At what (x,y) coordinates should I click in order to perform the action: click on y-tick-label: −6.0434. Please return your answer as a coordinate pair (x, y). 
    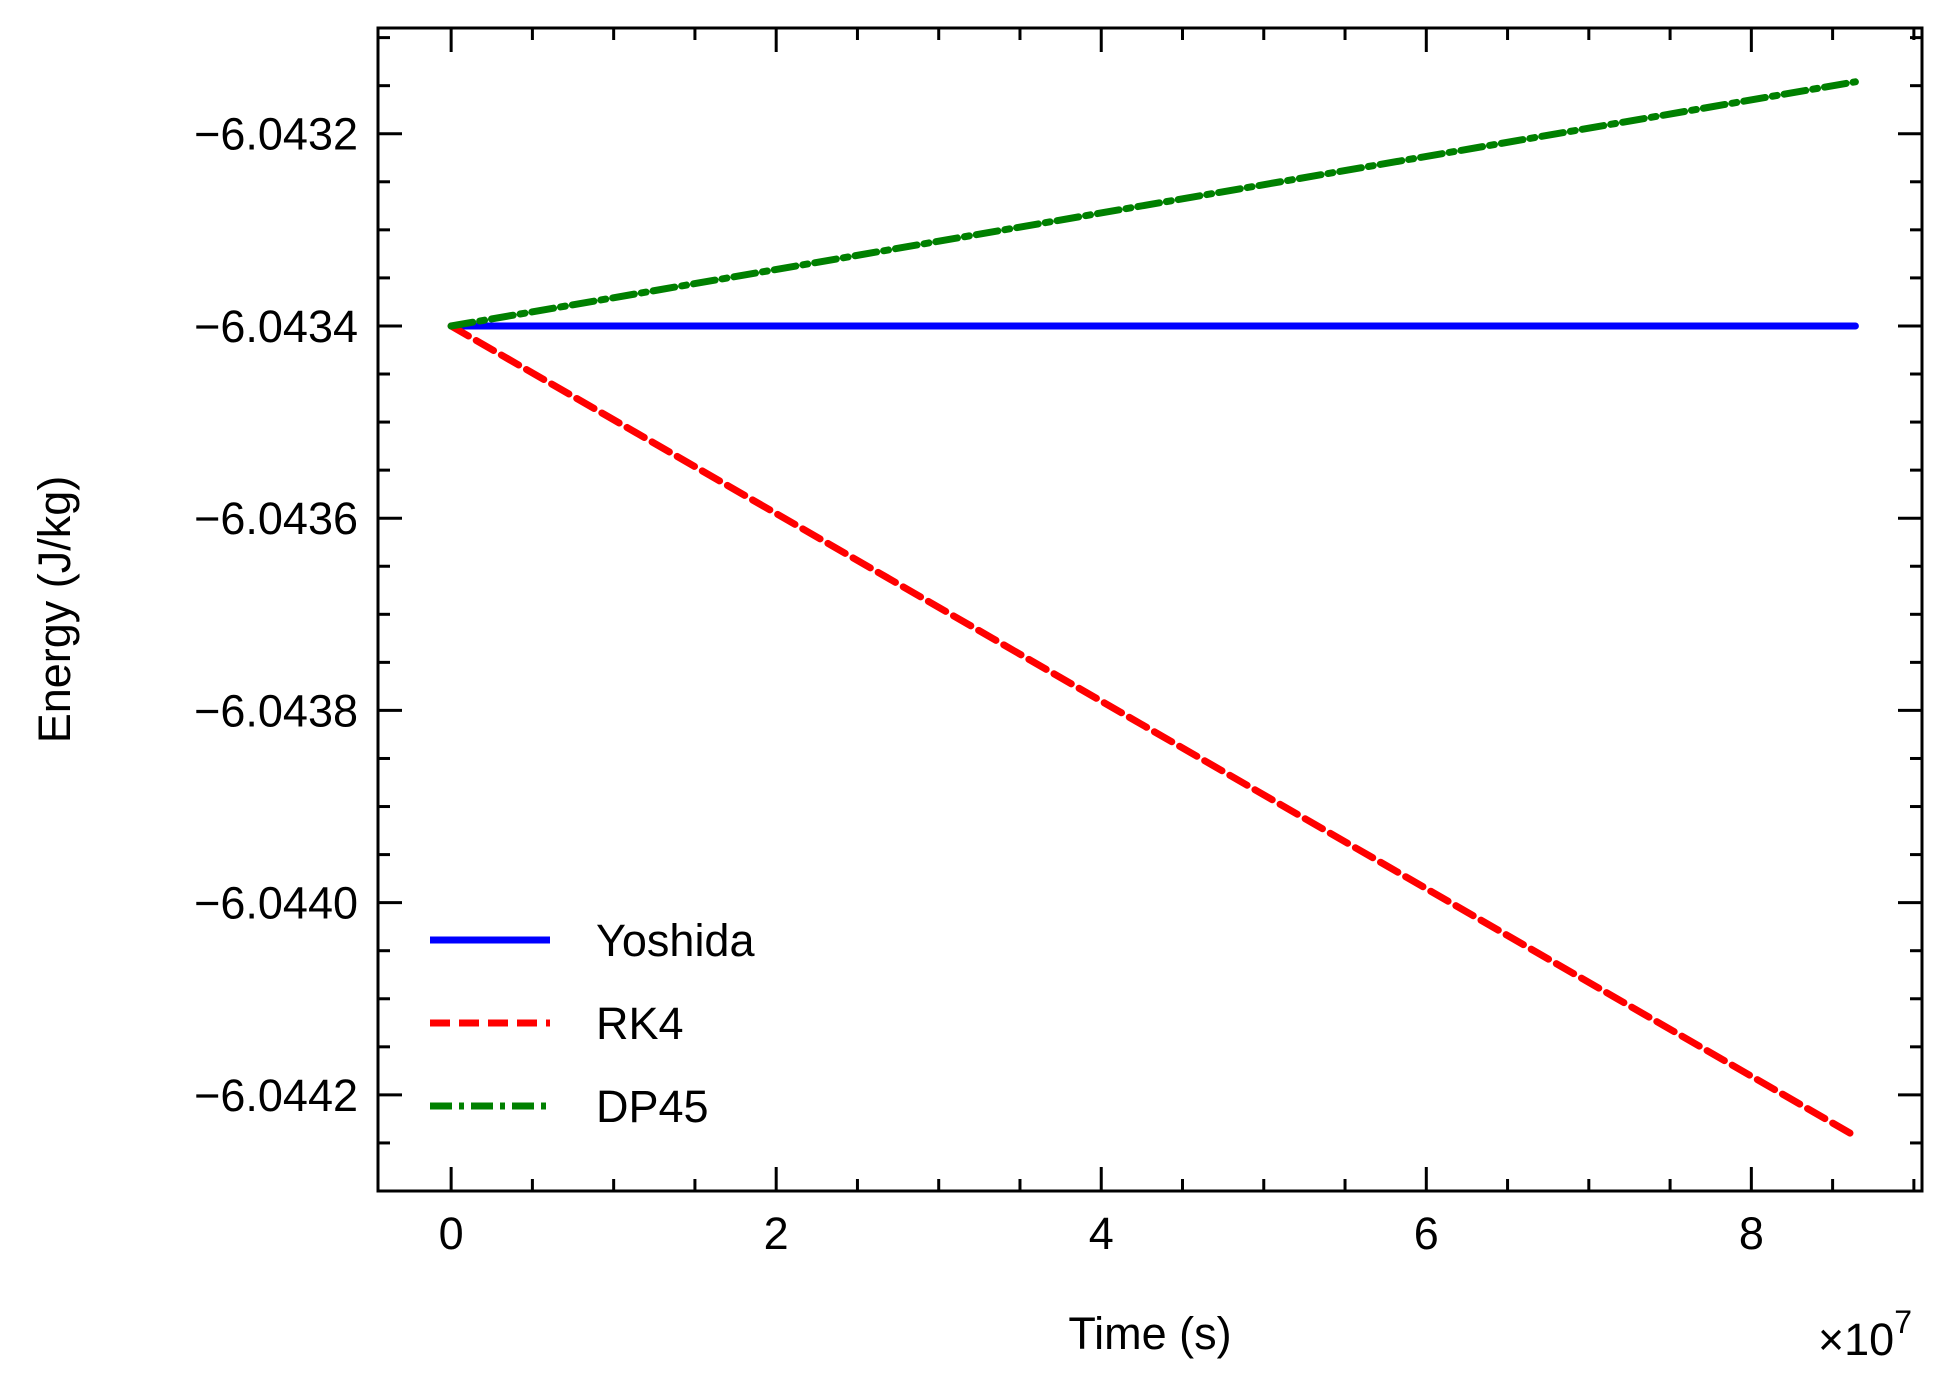
    Looking at the image, I should click on (276, 326).